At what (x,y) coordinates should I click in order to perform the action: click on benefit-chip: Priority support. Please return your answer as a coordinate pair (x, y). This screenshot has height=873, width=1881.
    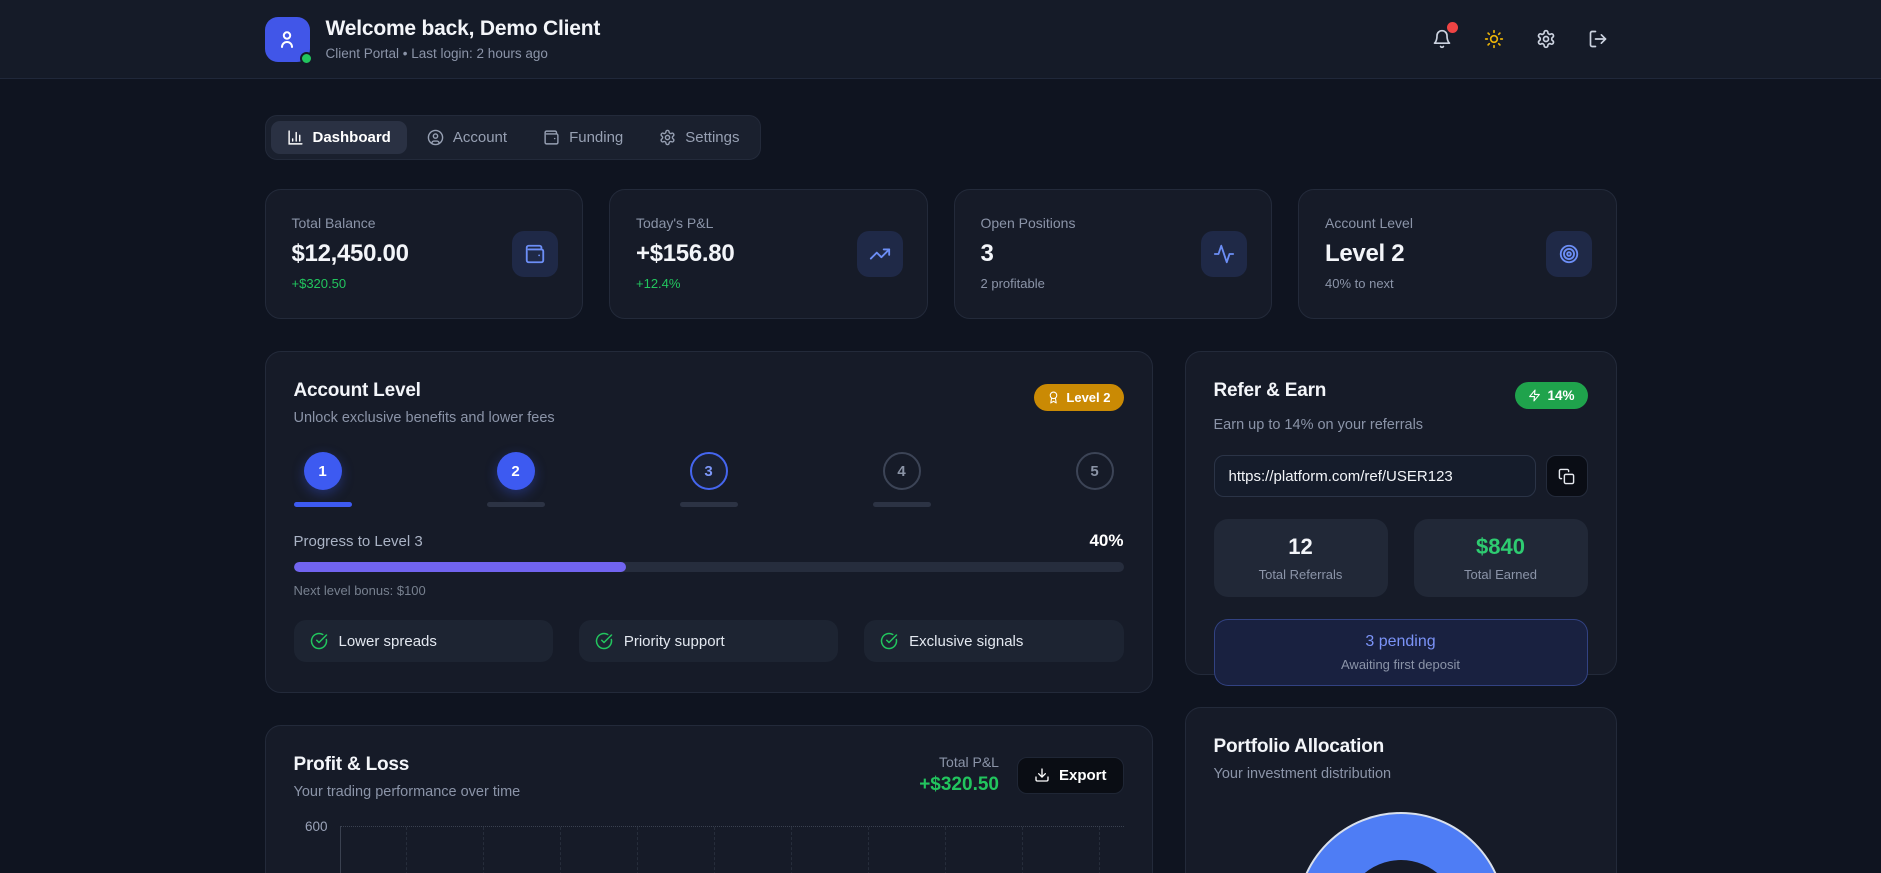
    Looking at the image, I should click on (708, 641).